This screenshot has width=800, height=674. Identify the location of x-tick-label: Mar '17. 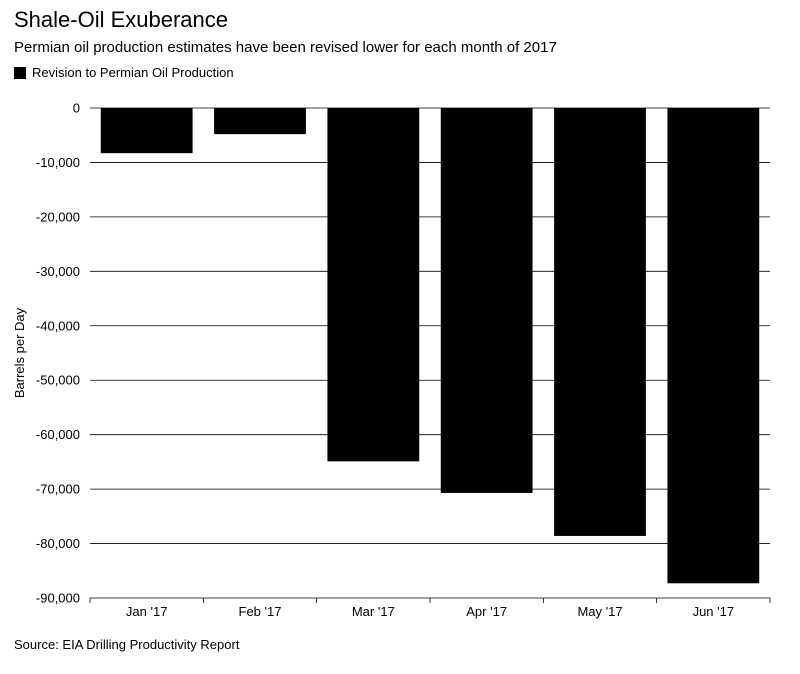
(373, 611).